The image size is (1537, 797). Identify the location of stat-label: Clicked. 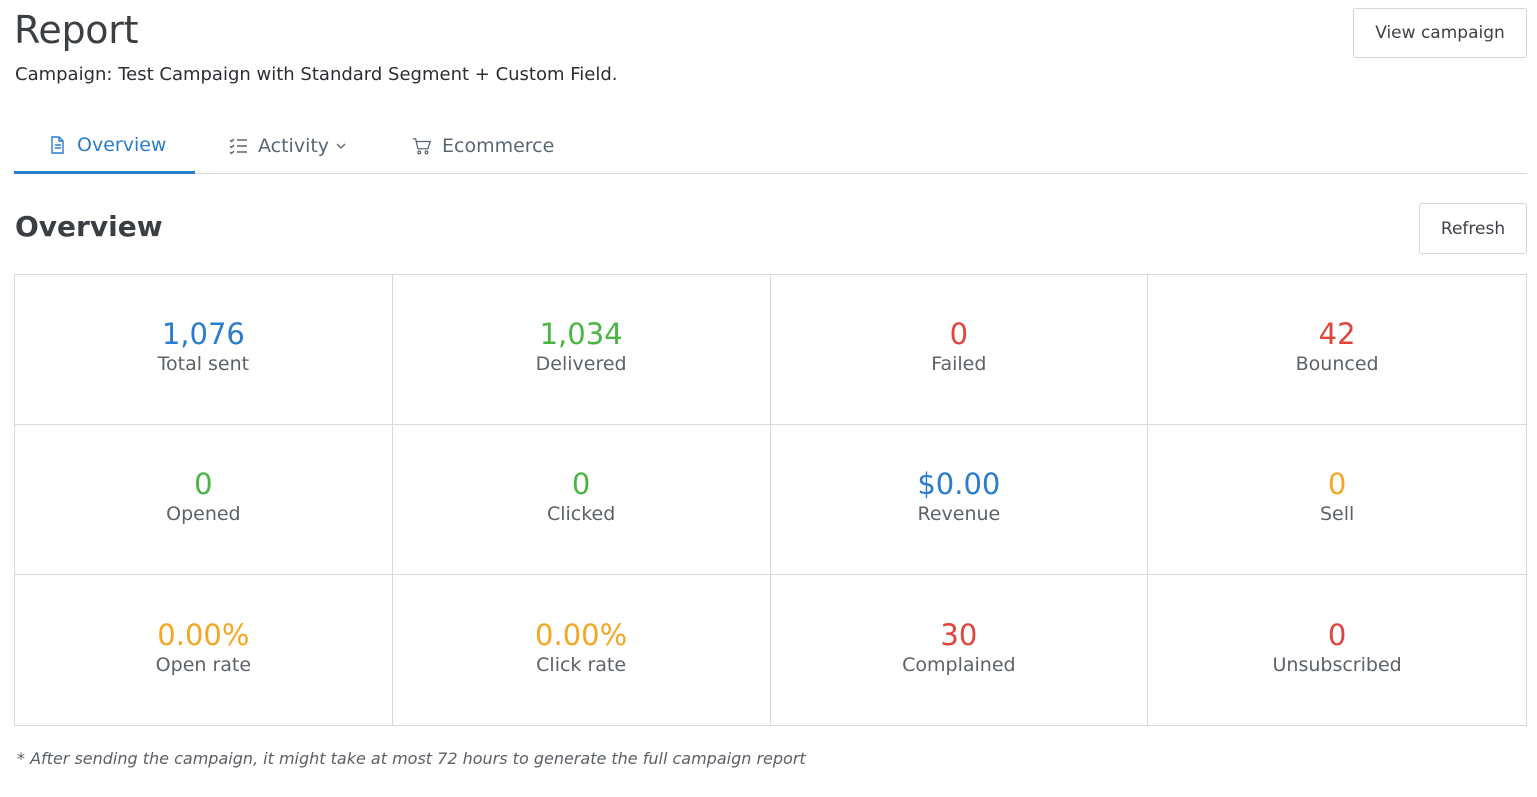
(581, 514).